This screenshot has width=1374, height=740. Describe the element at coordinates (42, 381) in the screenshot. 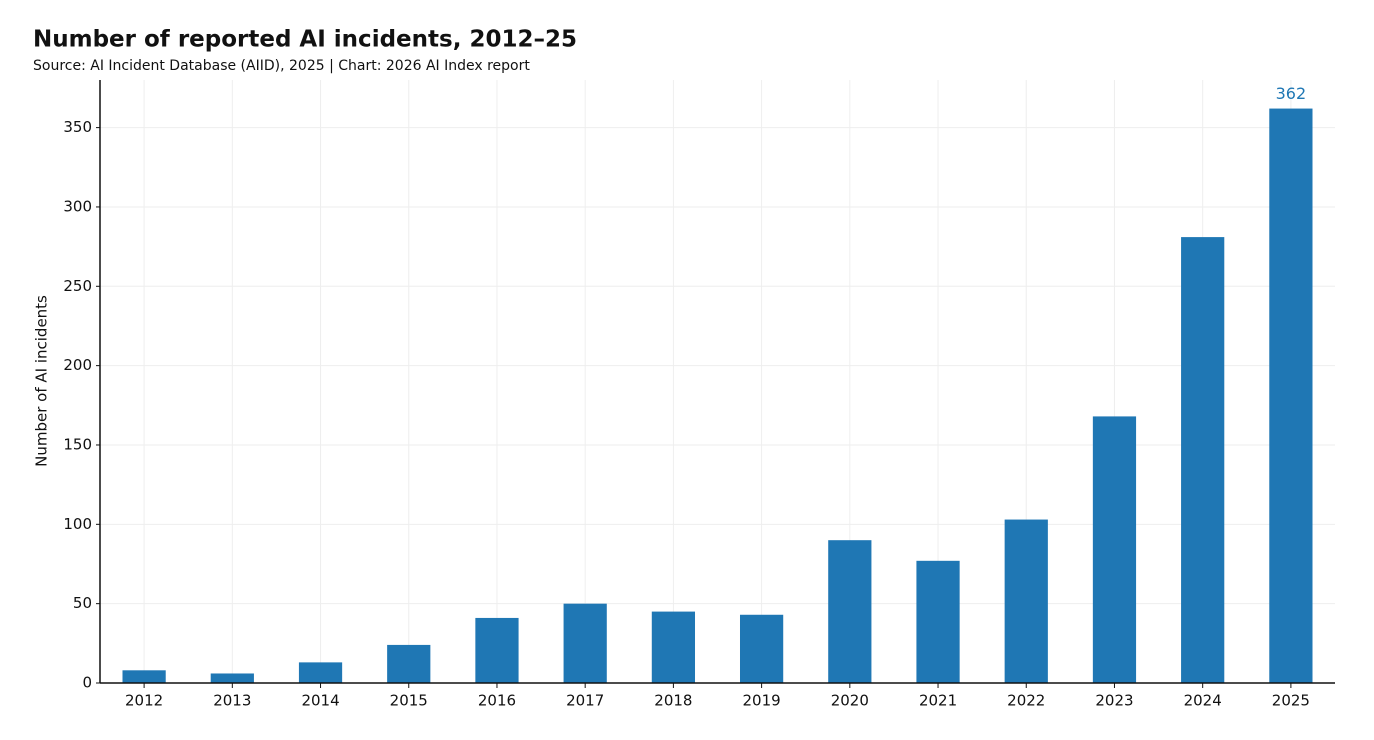

I see `y-axis-label: Number of AI incidents` at that location.